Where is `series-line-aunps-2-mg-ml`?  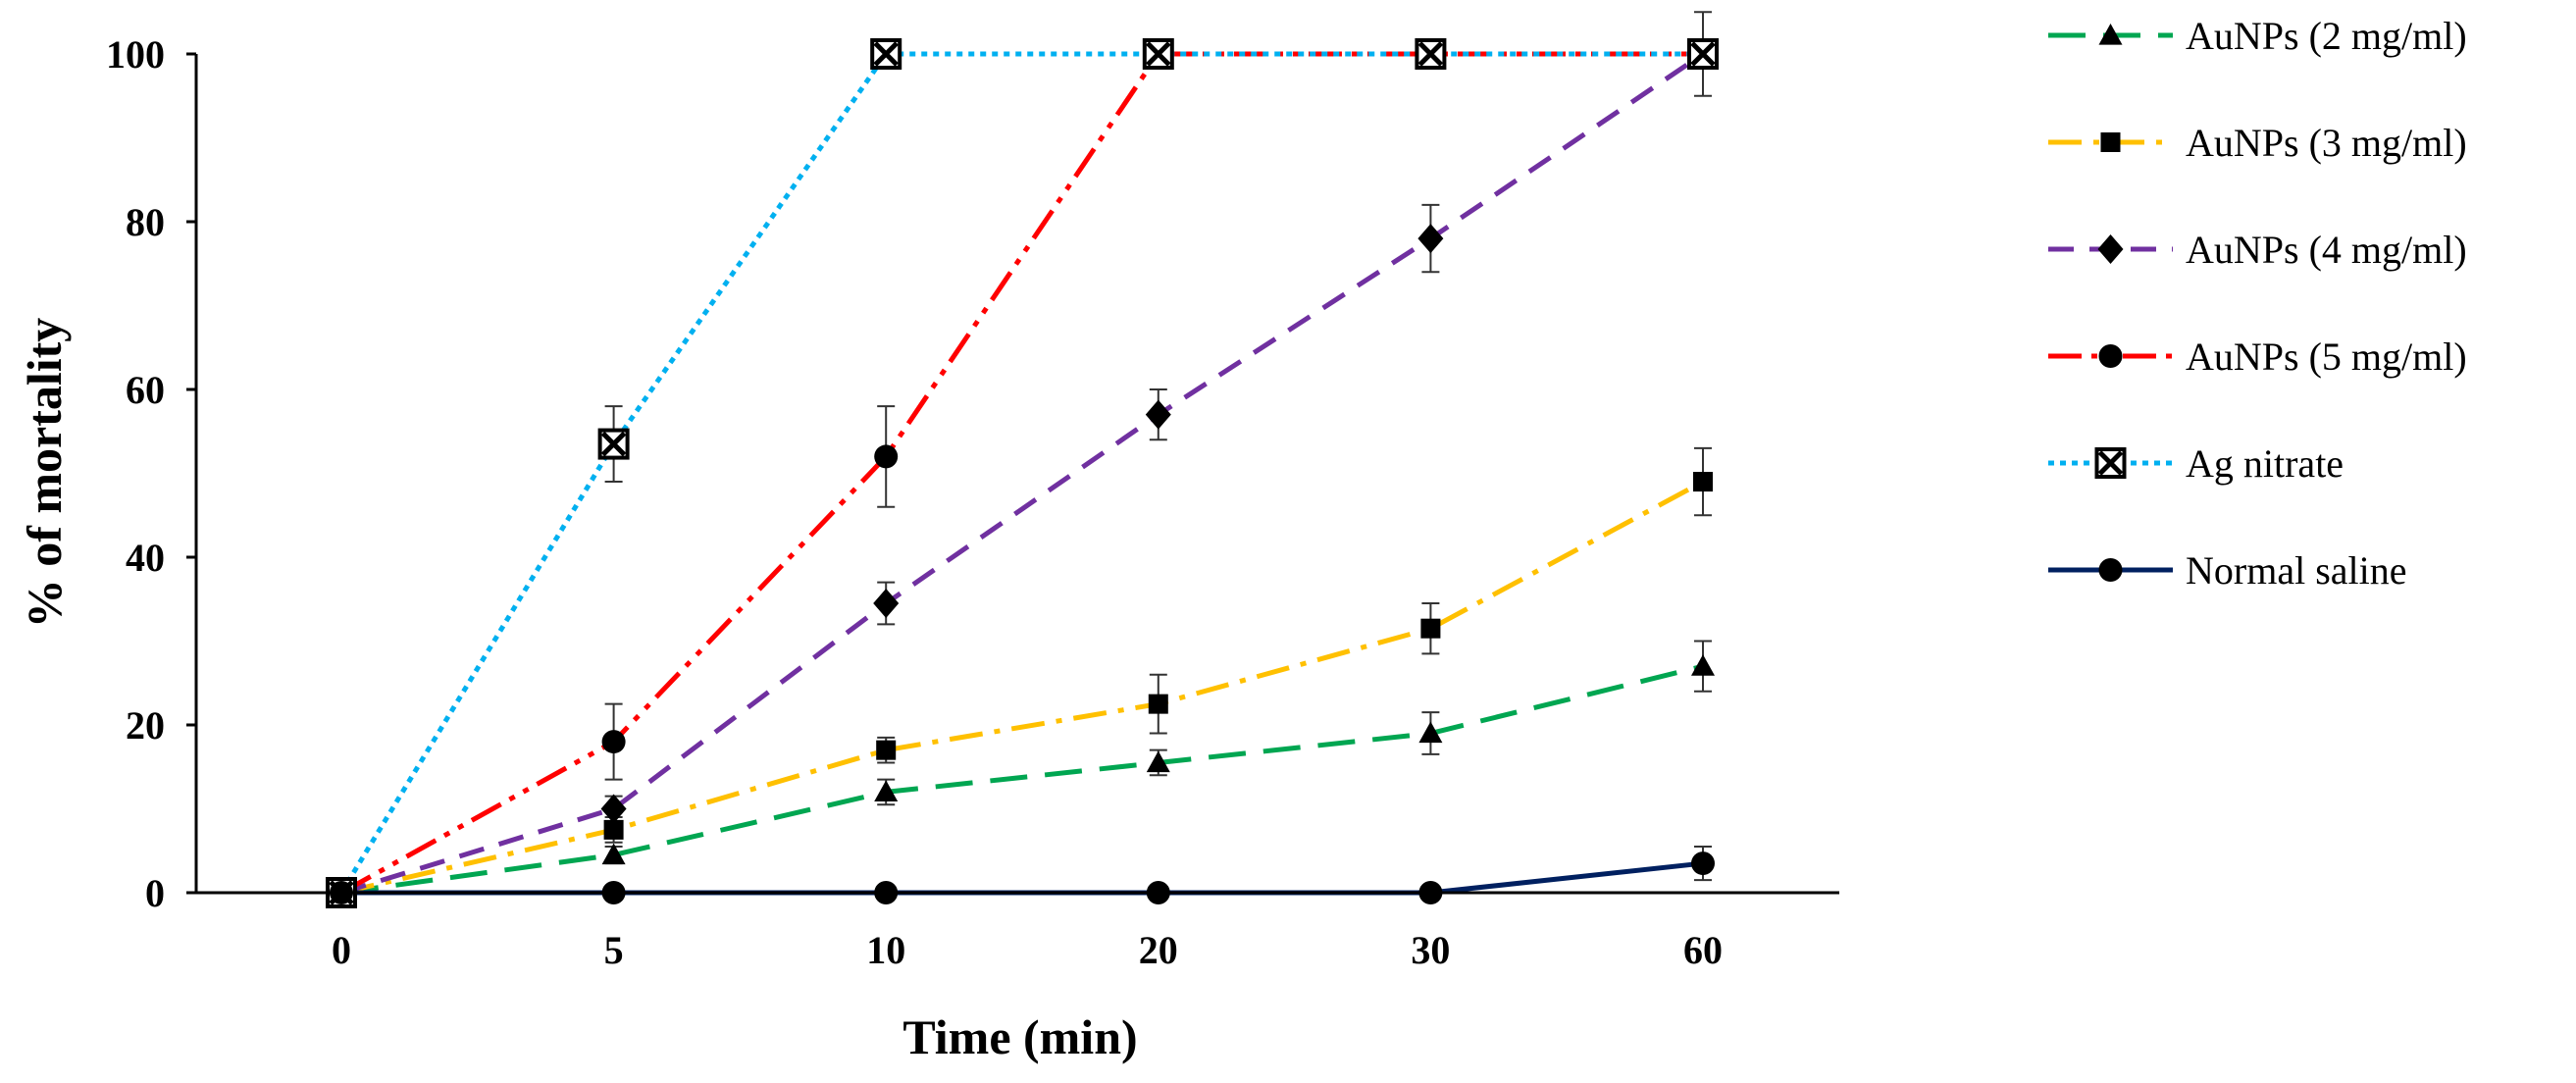
series-line-aunps-2-mg-ml is located at coordinates (1022, 779).